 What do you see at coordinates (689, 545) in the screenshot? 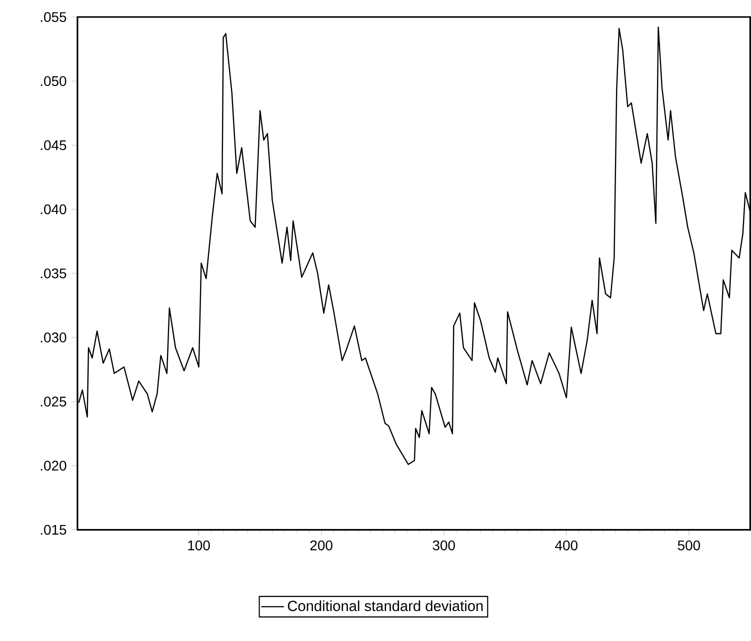
I see `x-tick-label: 500` at bounding box center [689, 545].